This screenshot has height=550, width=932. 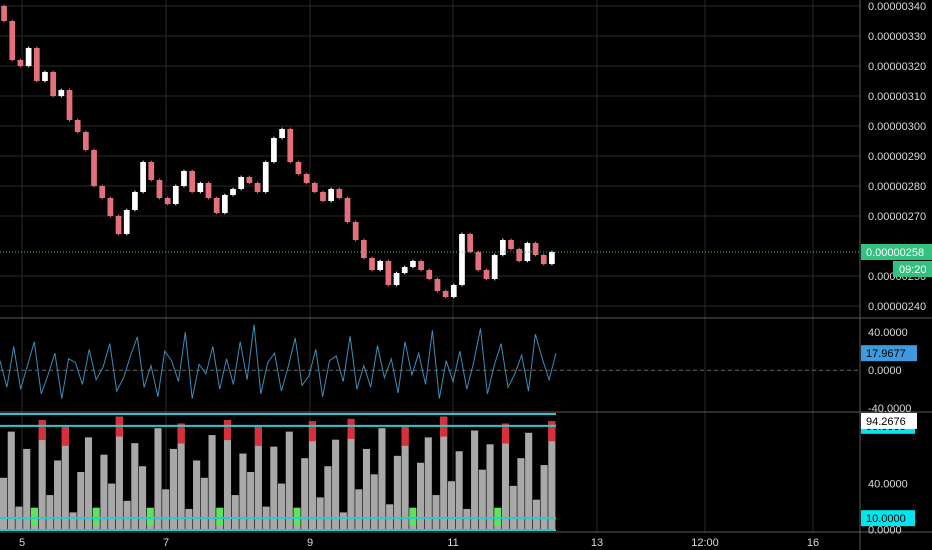 What do you see at coordinates (888, 485) in the screenshot?
I see `stochastic-tick-label: 40.0000` at bounding box center [888, 485].